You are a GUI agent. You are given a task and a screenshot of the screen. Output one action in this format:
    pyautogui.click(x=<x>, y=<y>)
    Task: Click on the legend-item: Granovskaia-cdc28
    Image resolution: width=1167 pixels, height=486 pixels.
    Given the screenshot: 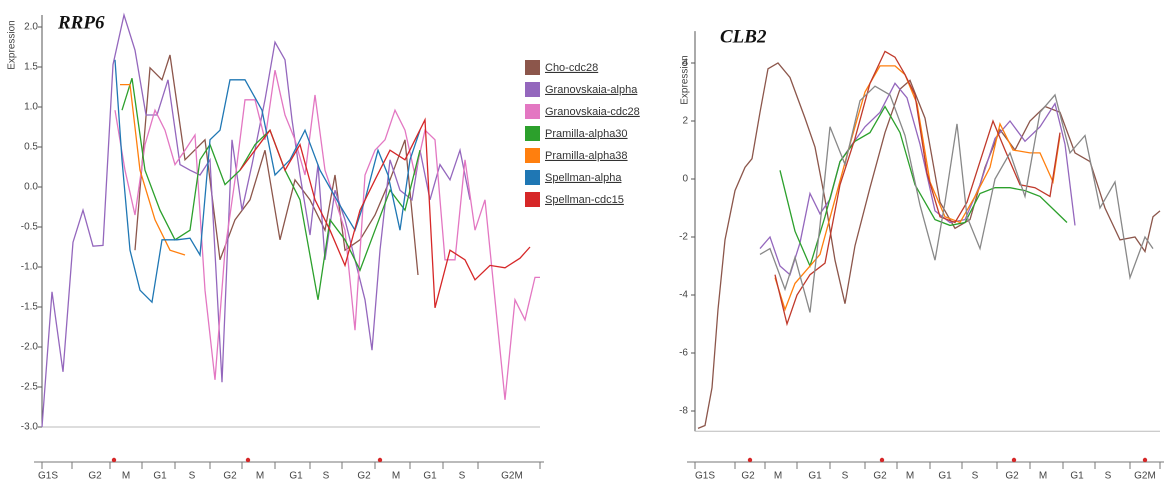 What is the action you would take?
    pyautogui.click(x=582, y=111)
    